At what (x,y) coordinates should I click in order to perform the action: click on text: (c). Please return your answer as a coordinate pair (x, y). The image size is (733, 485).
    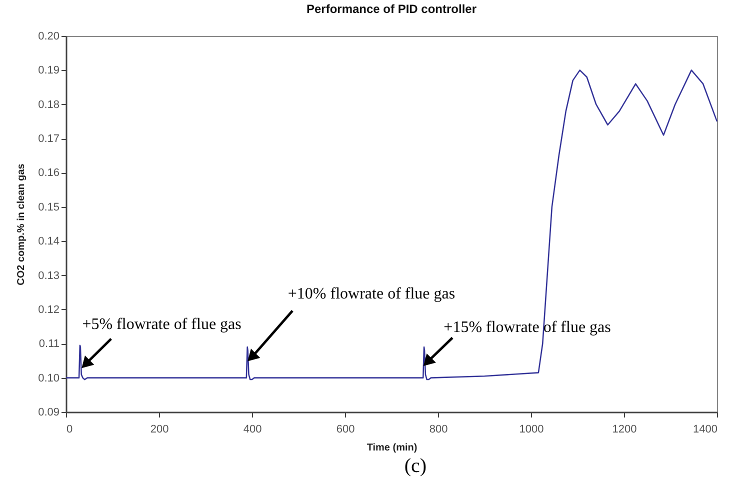
    Looking at the image, I should click on (415, 466).